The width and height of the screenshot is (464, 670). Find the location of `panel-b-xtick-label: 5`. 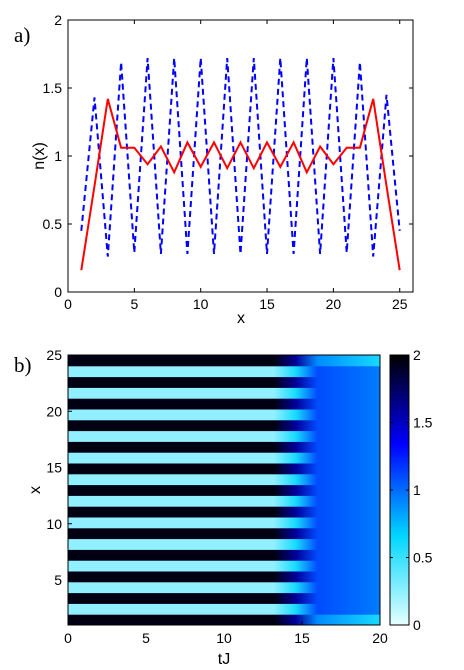

panel-b-xtick-label: 5 is located at coordinates (146, 638).